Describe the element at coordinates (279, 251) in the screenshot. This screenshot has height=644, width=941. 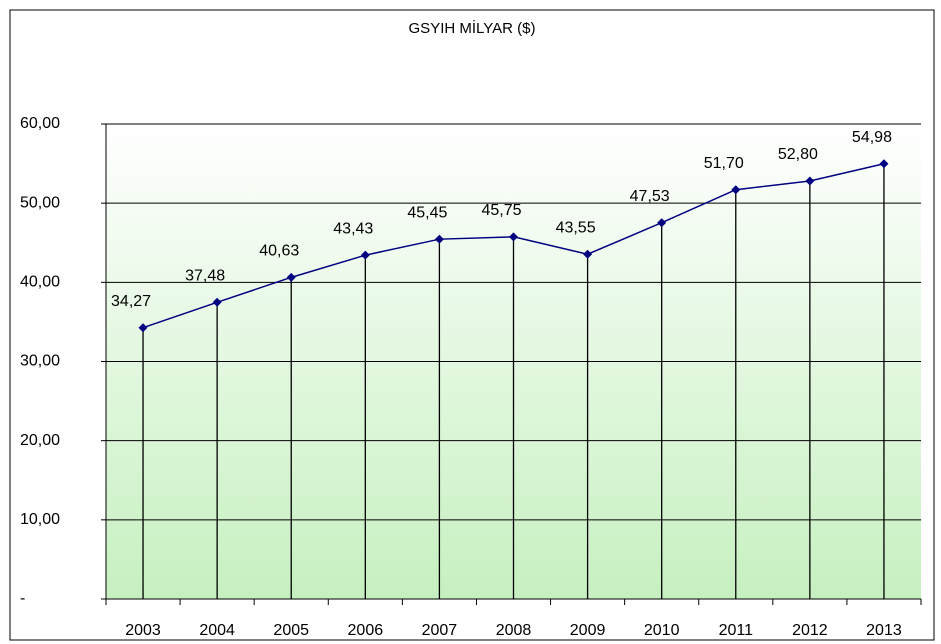
I see `data-label: 40,63` at that location.